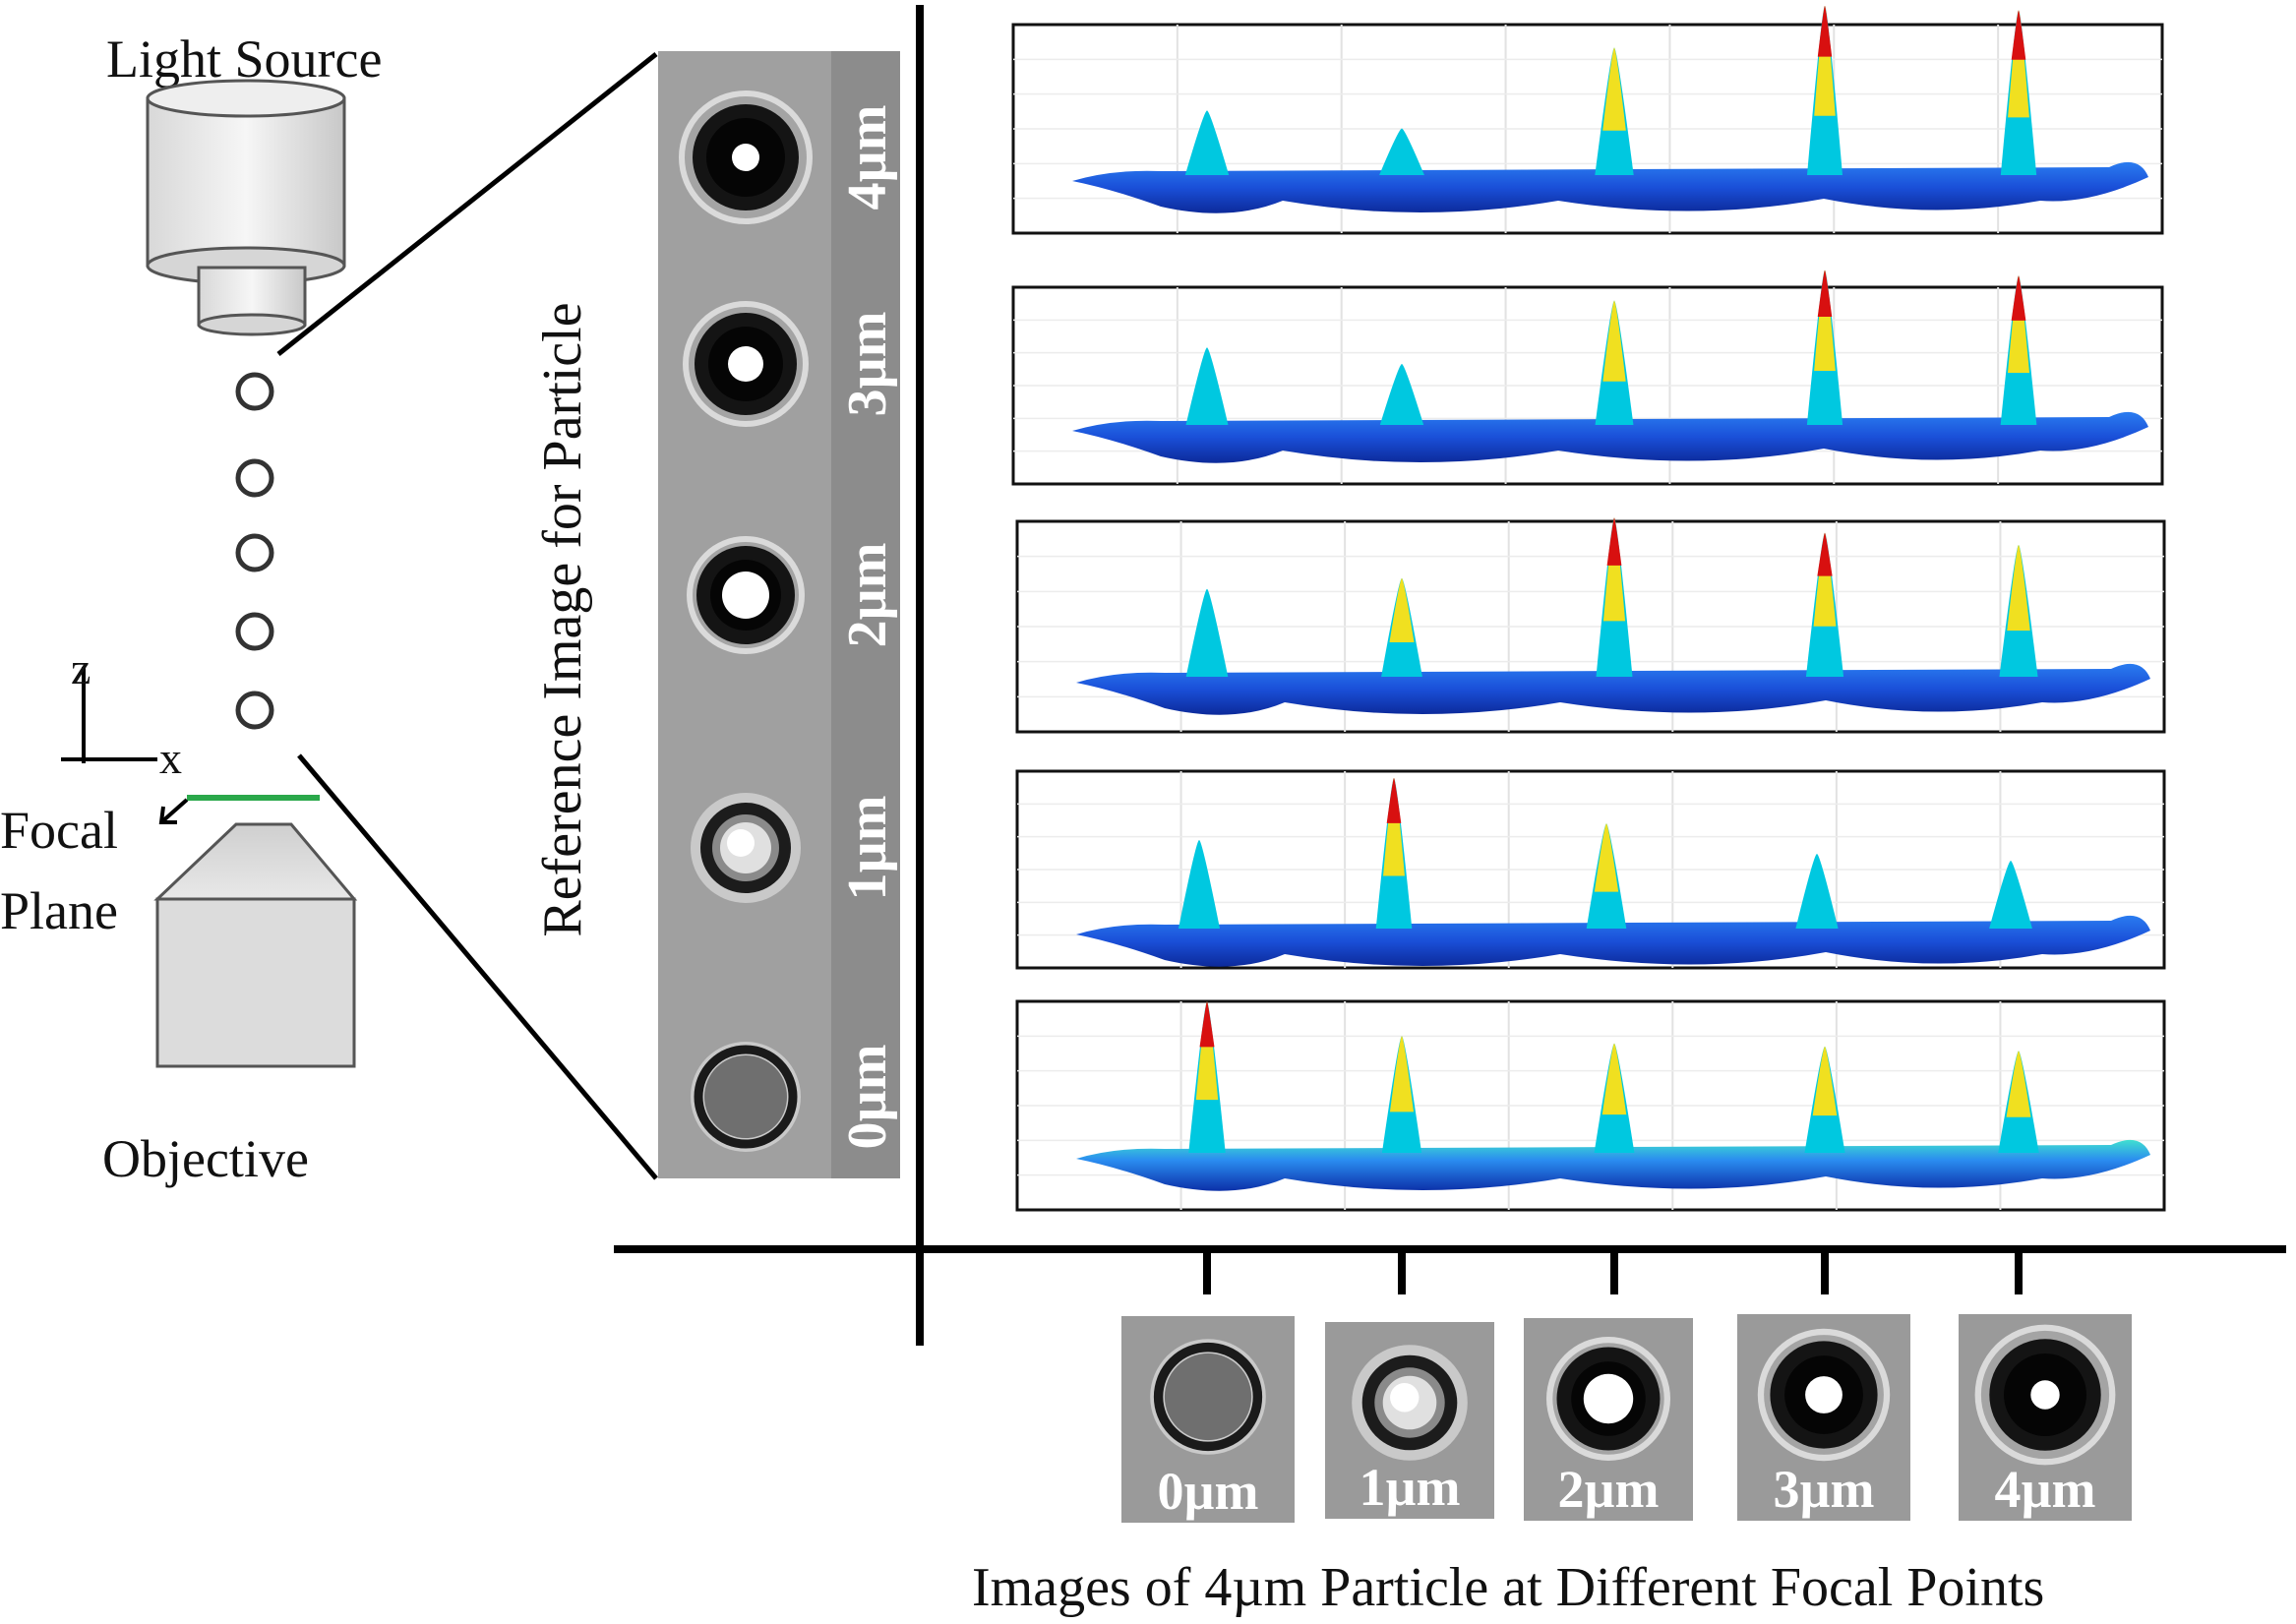 Image resolution: width=2296 pixels, height=1624 pixels. Describe the element at coordinates (867, 848) in the screenshot. I see `reference-depth-label: 1µm` at that location.